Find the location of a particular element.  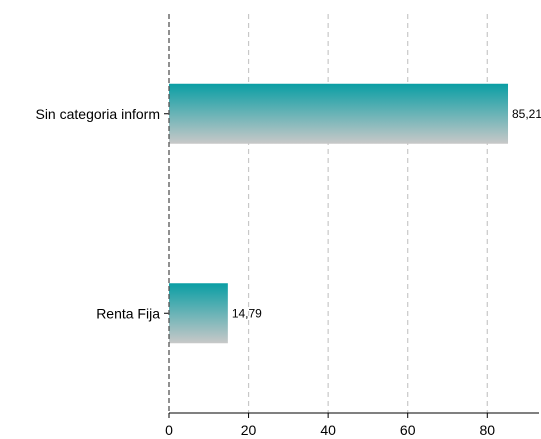

value-label-1: 85,21 is located at coordinates (526, 114).